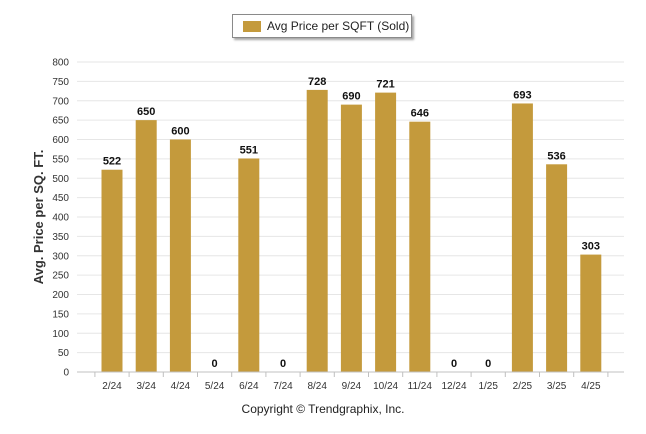  I want to click on y-tick-label: 0, so click(66, 373).